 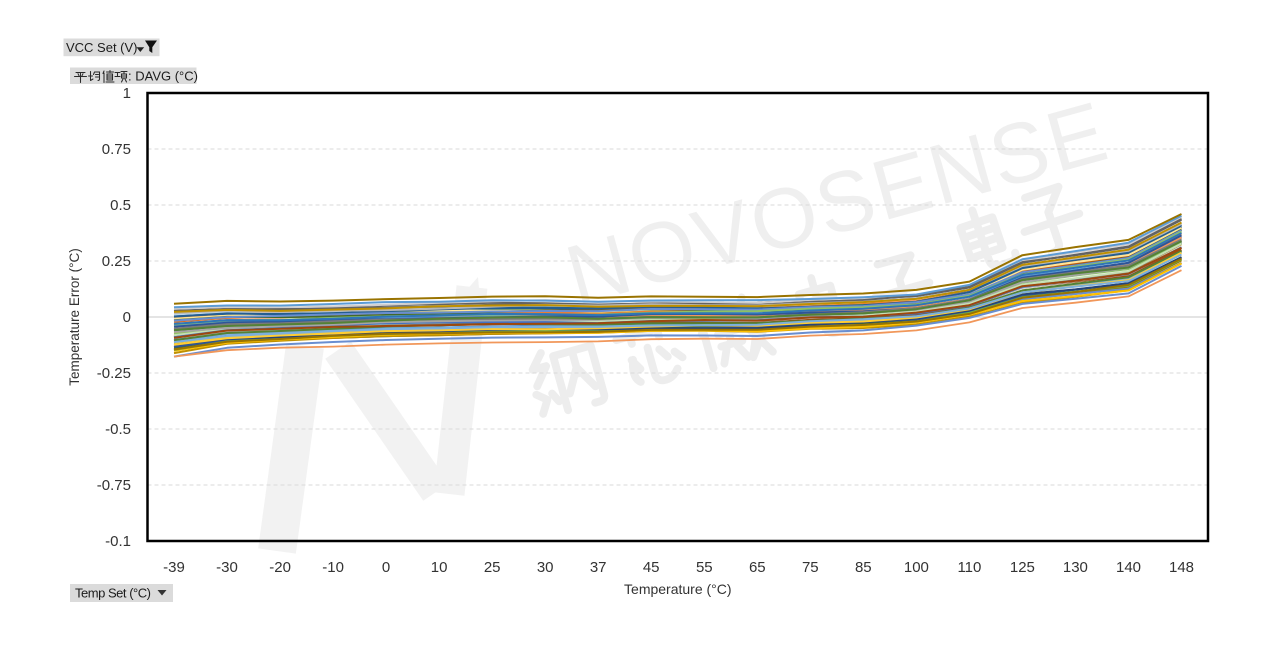 I want to click on svg-text: 75, so click(x=810, y=567).